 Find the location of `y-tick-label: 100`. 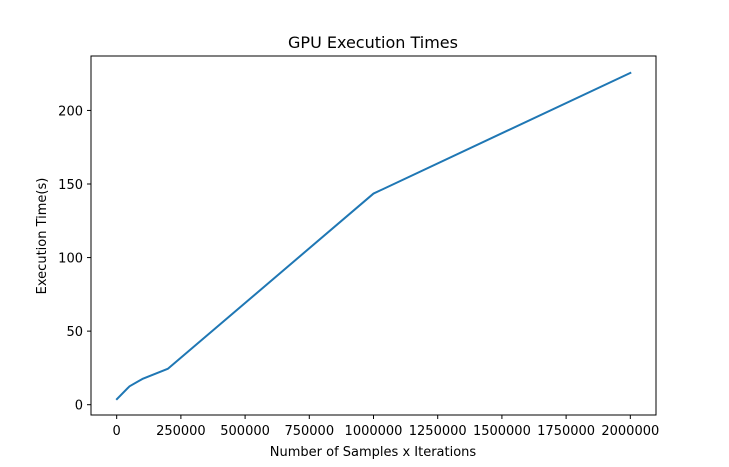

y-tick-label: 100 is located at coordinates (70, 259).